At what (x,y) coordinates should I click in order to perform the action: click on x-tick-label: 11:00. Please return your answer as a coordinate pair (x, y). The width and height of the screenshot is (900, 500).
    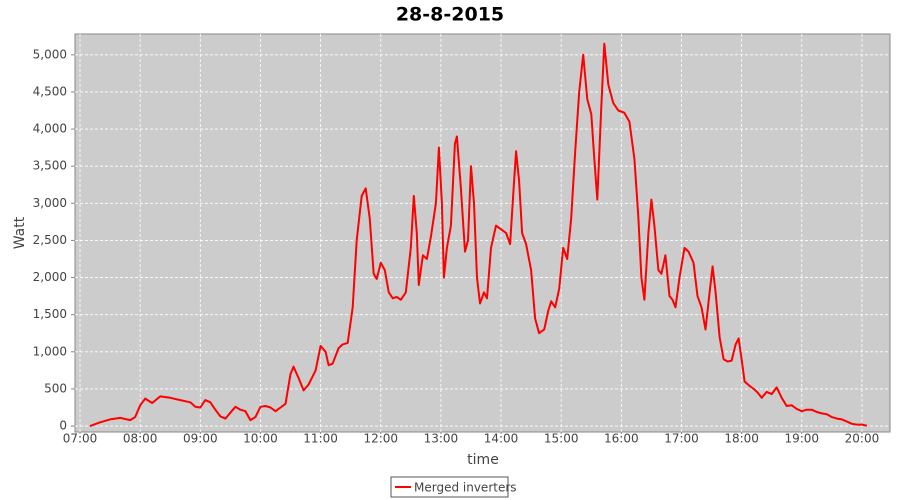
    Looking at the image, I should click on (320, 439).